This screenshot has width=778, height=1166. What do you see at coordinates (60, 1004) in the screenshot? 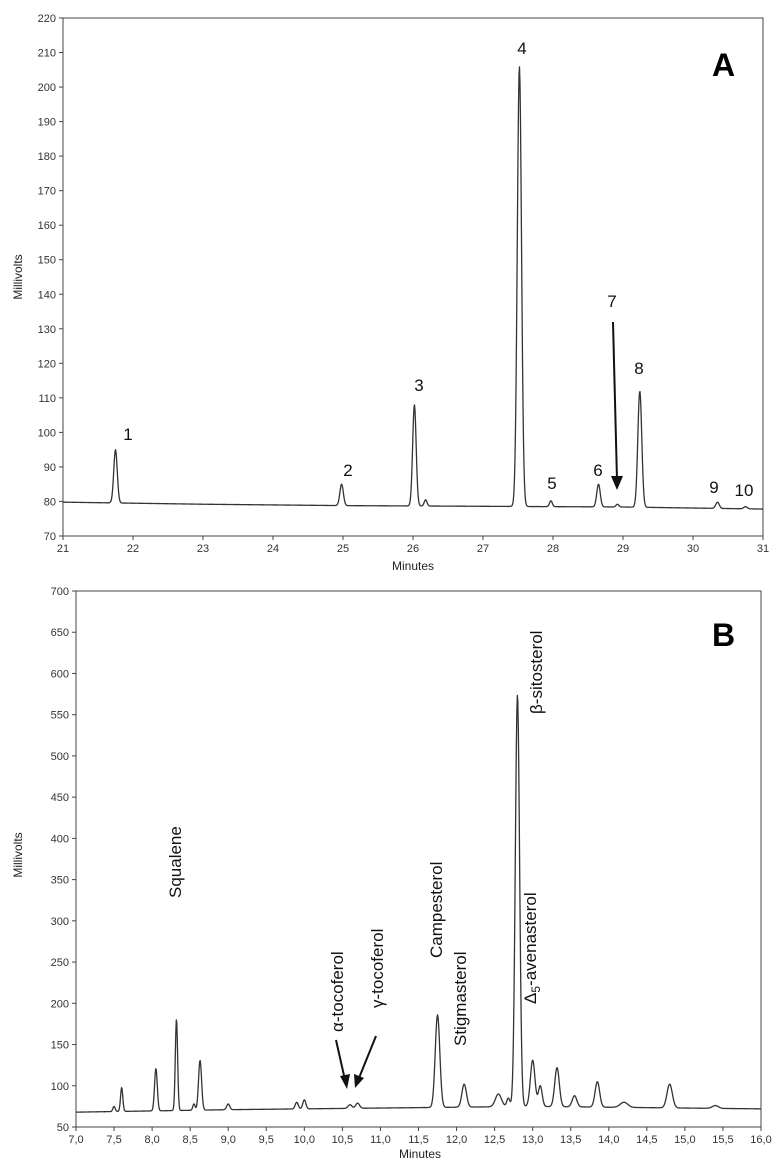
I see `panel-b-y-tick-label: 200` at bounding box center [60, 1004].